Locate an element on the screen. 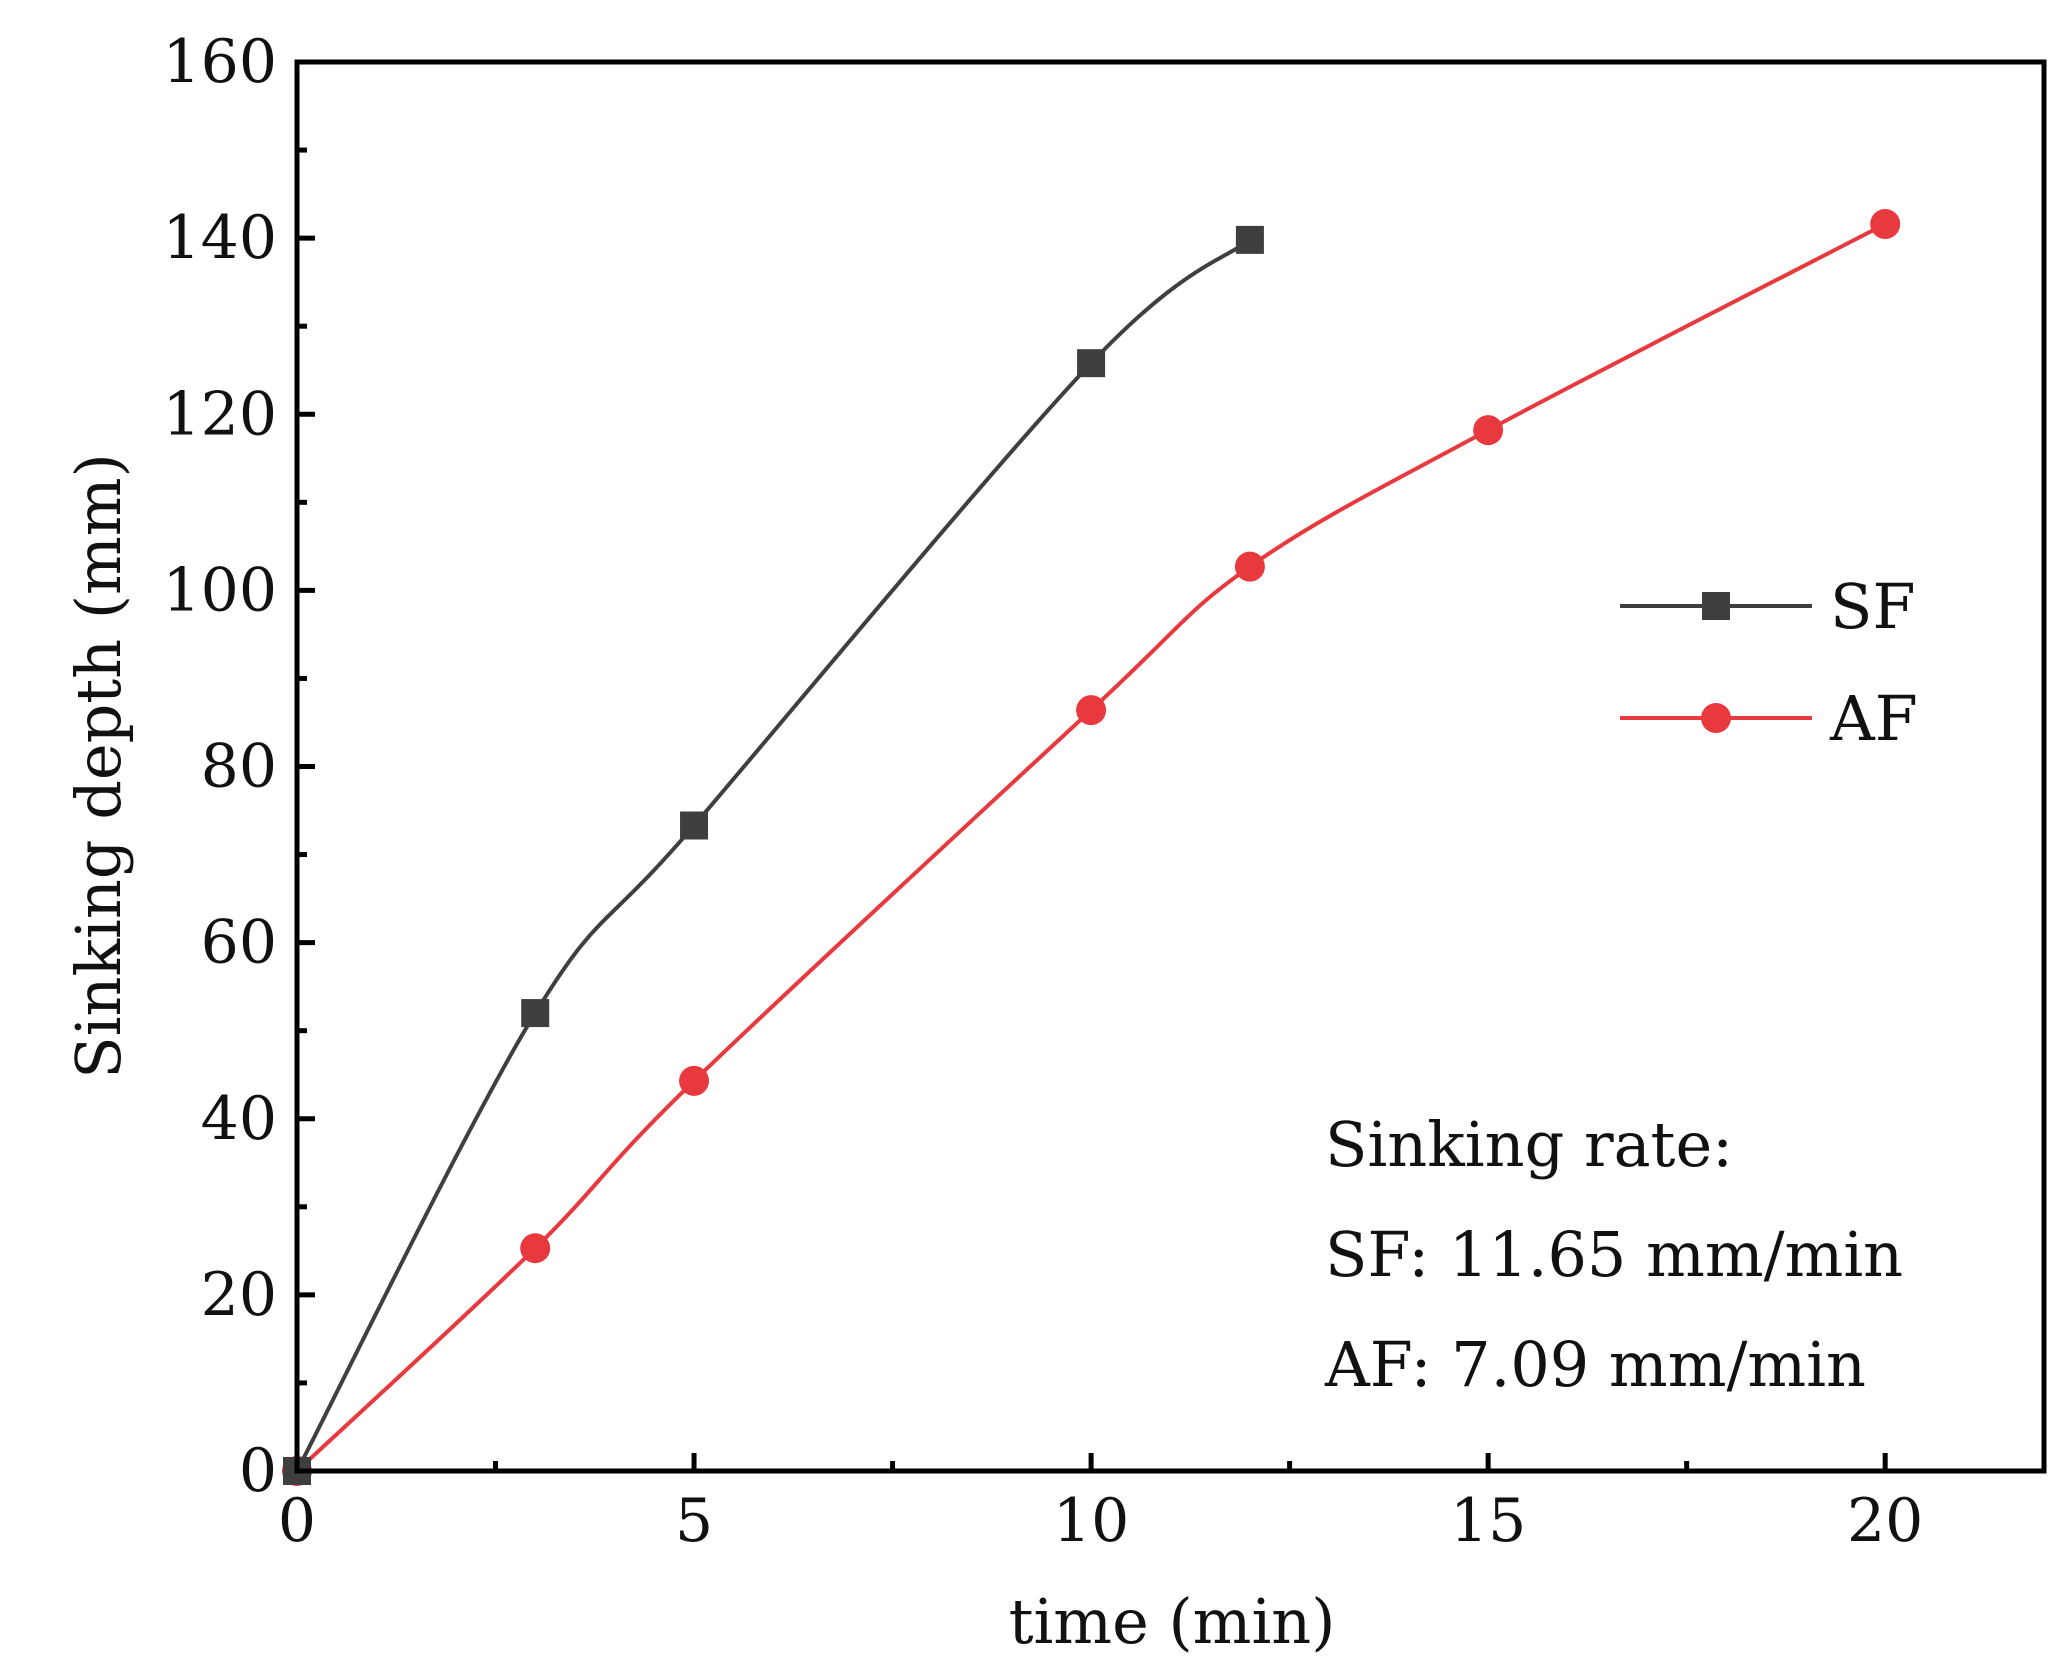  y-tick-label: 0 is located at coordinates (258, 1471).